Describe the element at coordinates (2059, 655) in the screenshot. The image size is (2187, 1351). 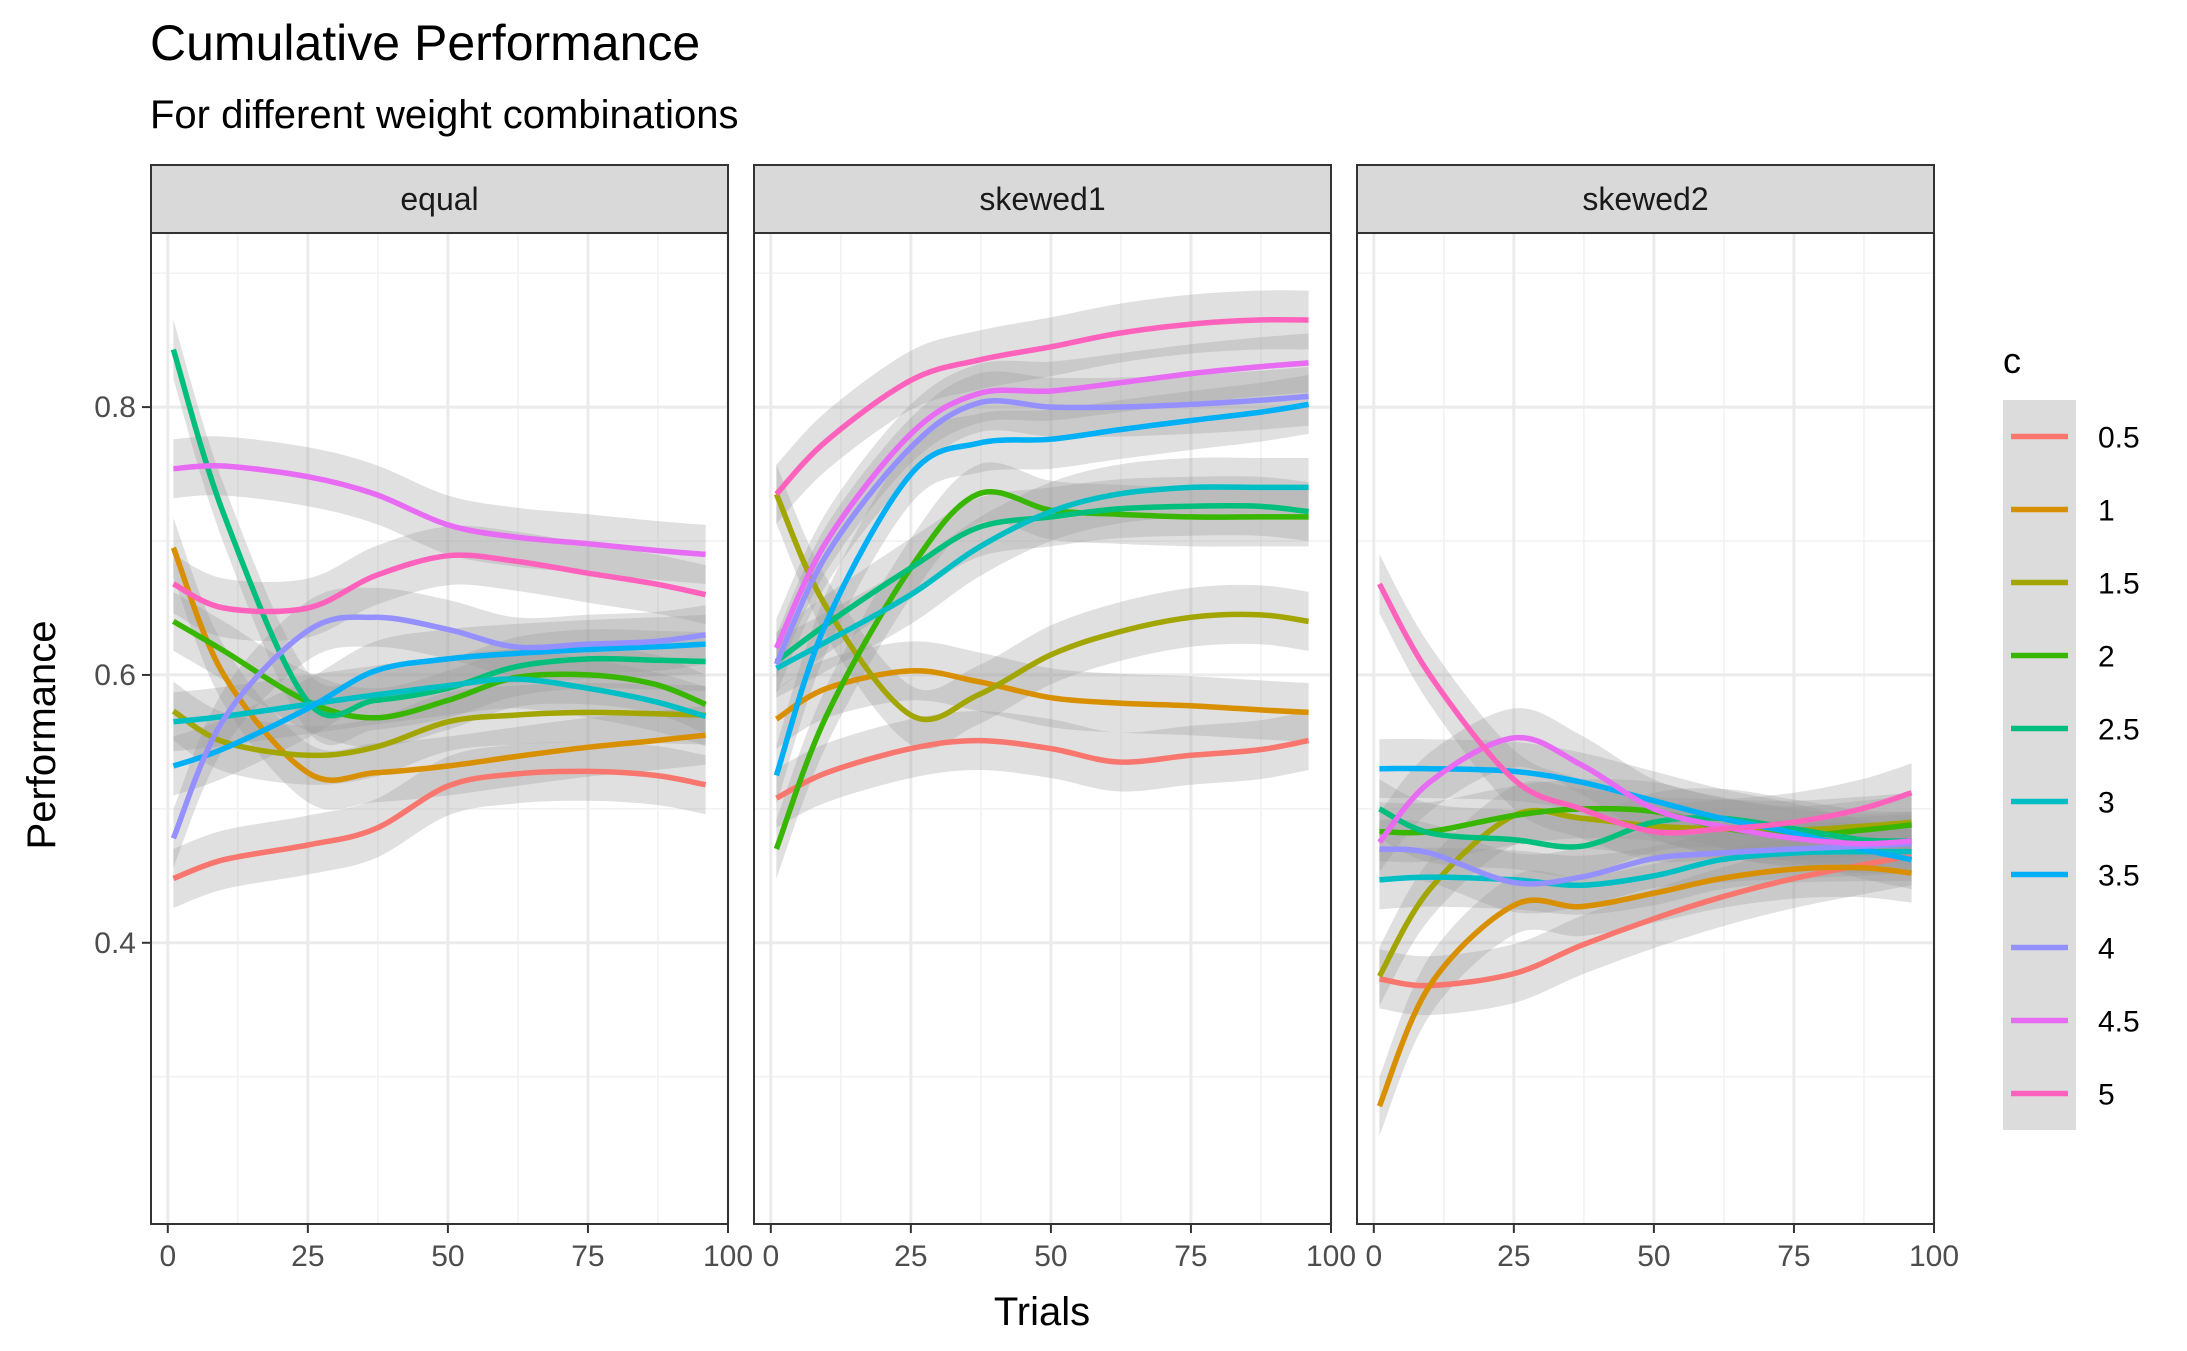
I see `legend-item-2: 2` at that location.